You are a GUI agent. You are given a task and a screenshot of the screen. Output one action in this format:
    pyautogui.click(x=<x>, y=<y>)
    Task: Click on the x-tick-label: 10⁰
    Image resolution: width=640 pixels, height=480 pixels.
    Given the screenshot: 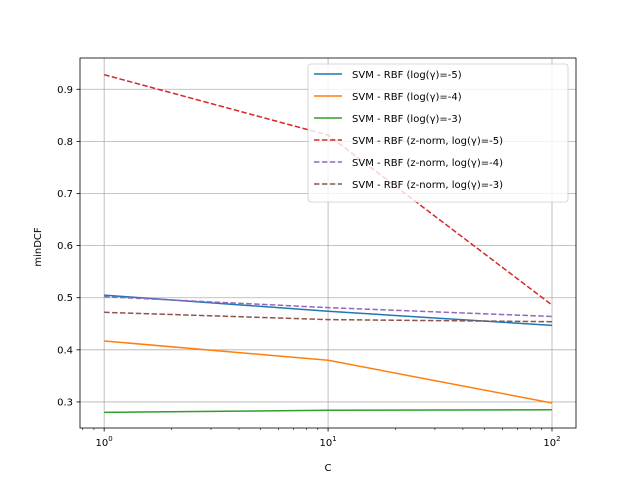 What is the action you would take?
    pyautogui.click(x=104, y=442)
    